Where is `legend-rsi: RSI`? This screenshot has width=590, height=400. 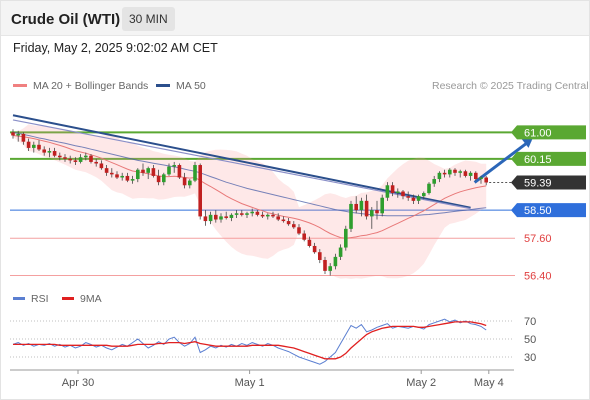
legend-rsi: RSI is located at coordinates (31, 299).